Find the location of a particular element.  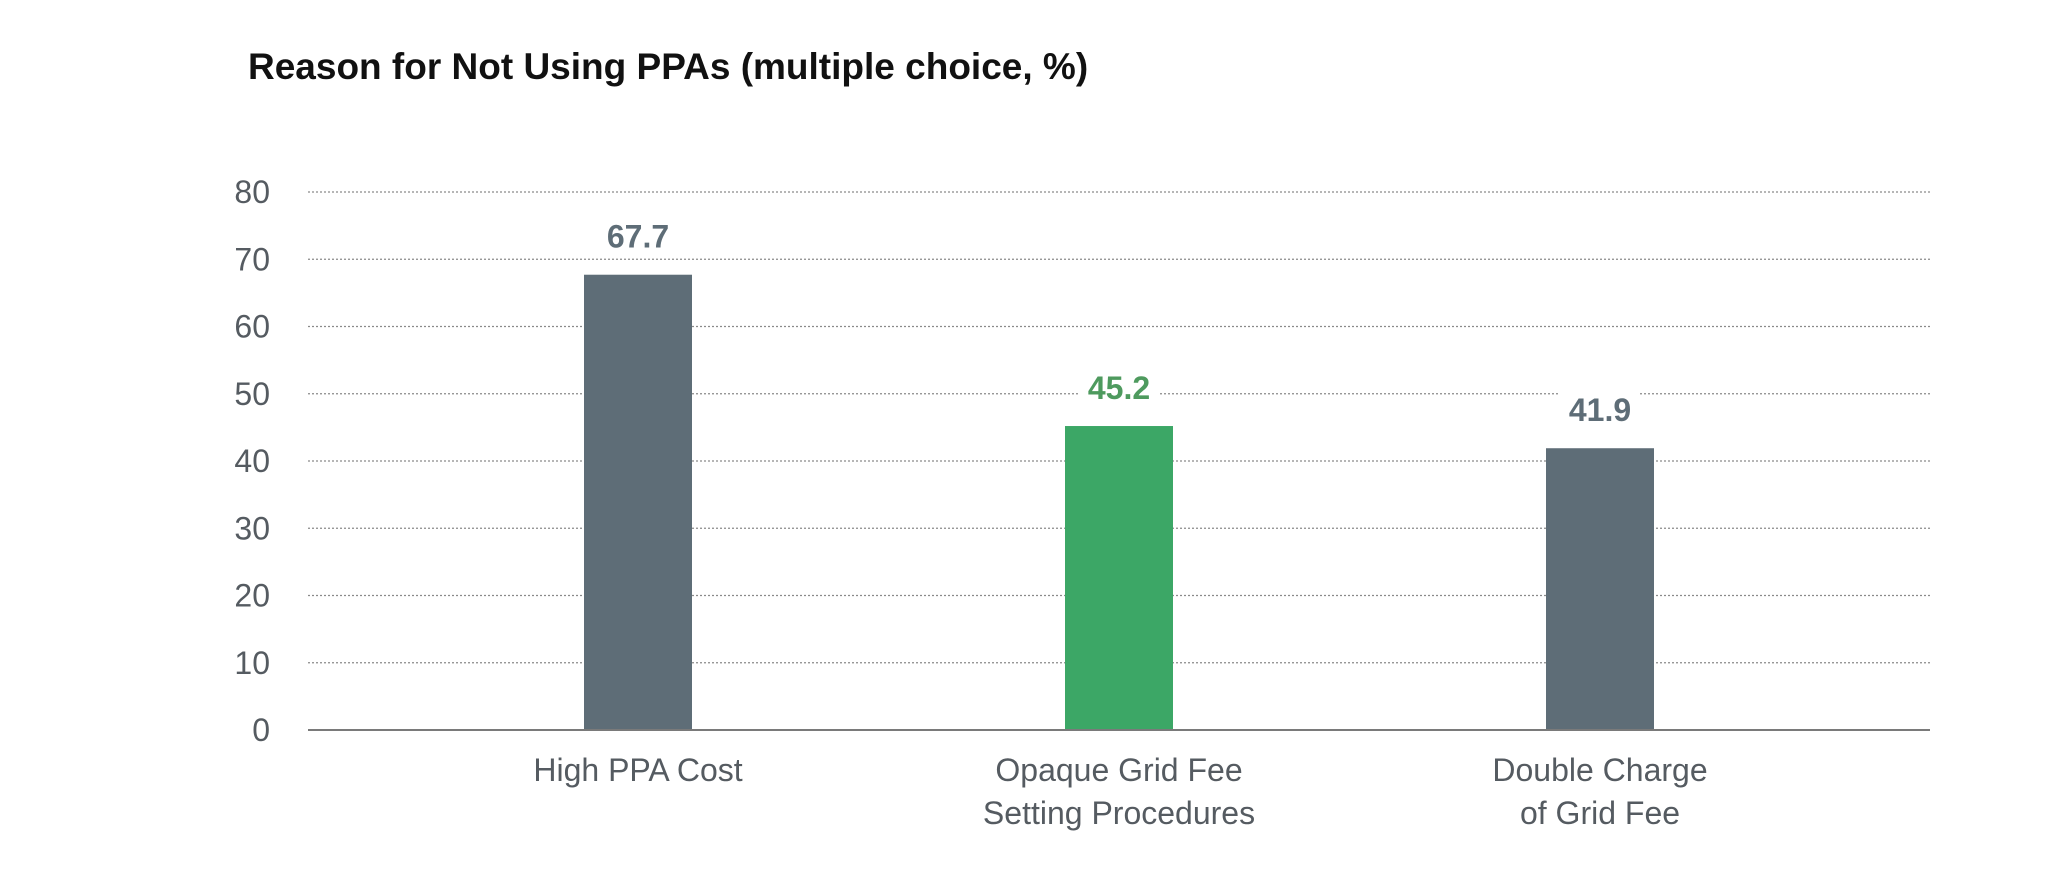

x-tick-label: Opaque Grid Fee is located at coordinates (1118, 770).